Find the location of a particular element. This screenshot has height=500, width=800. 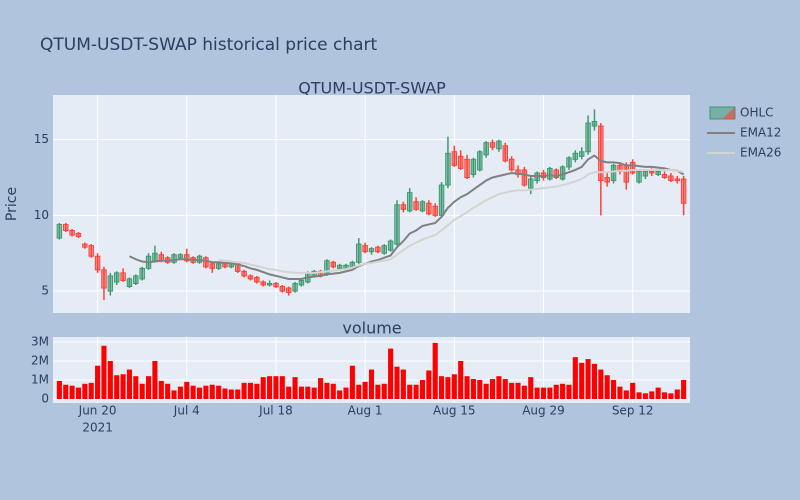

x-tick-year: 2021 is located at coordinates (97, 428).